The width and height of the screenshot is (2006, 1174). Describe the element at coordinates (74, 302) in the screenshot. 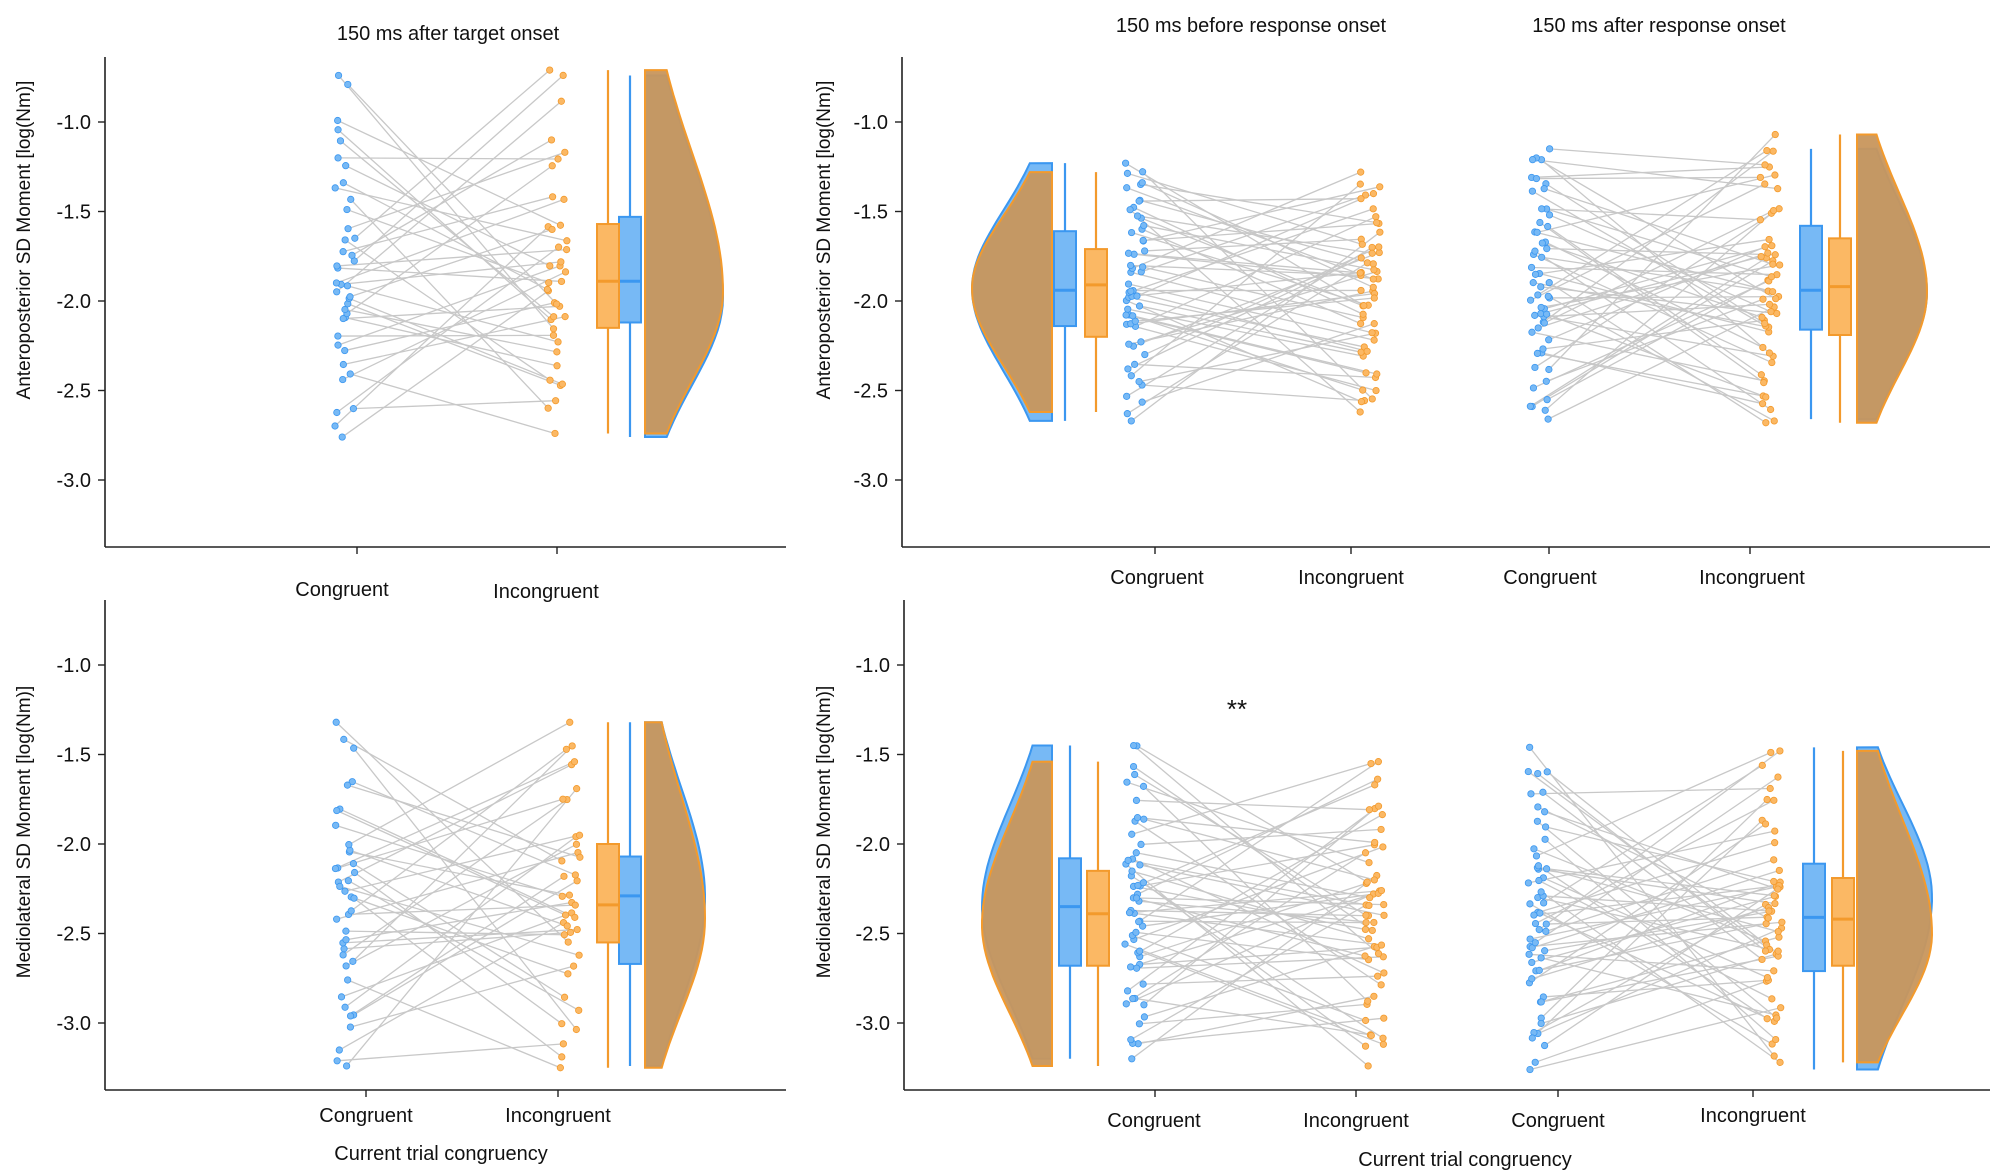

I see `y-tick-label: -2.0` at that location.